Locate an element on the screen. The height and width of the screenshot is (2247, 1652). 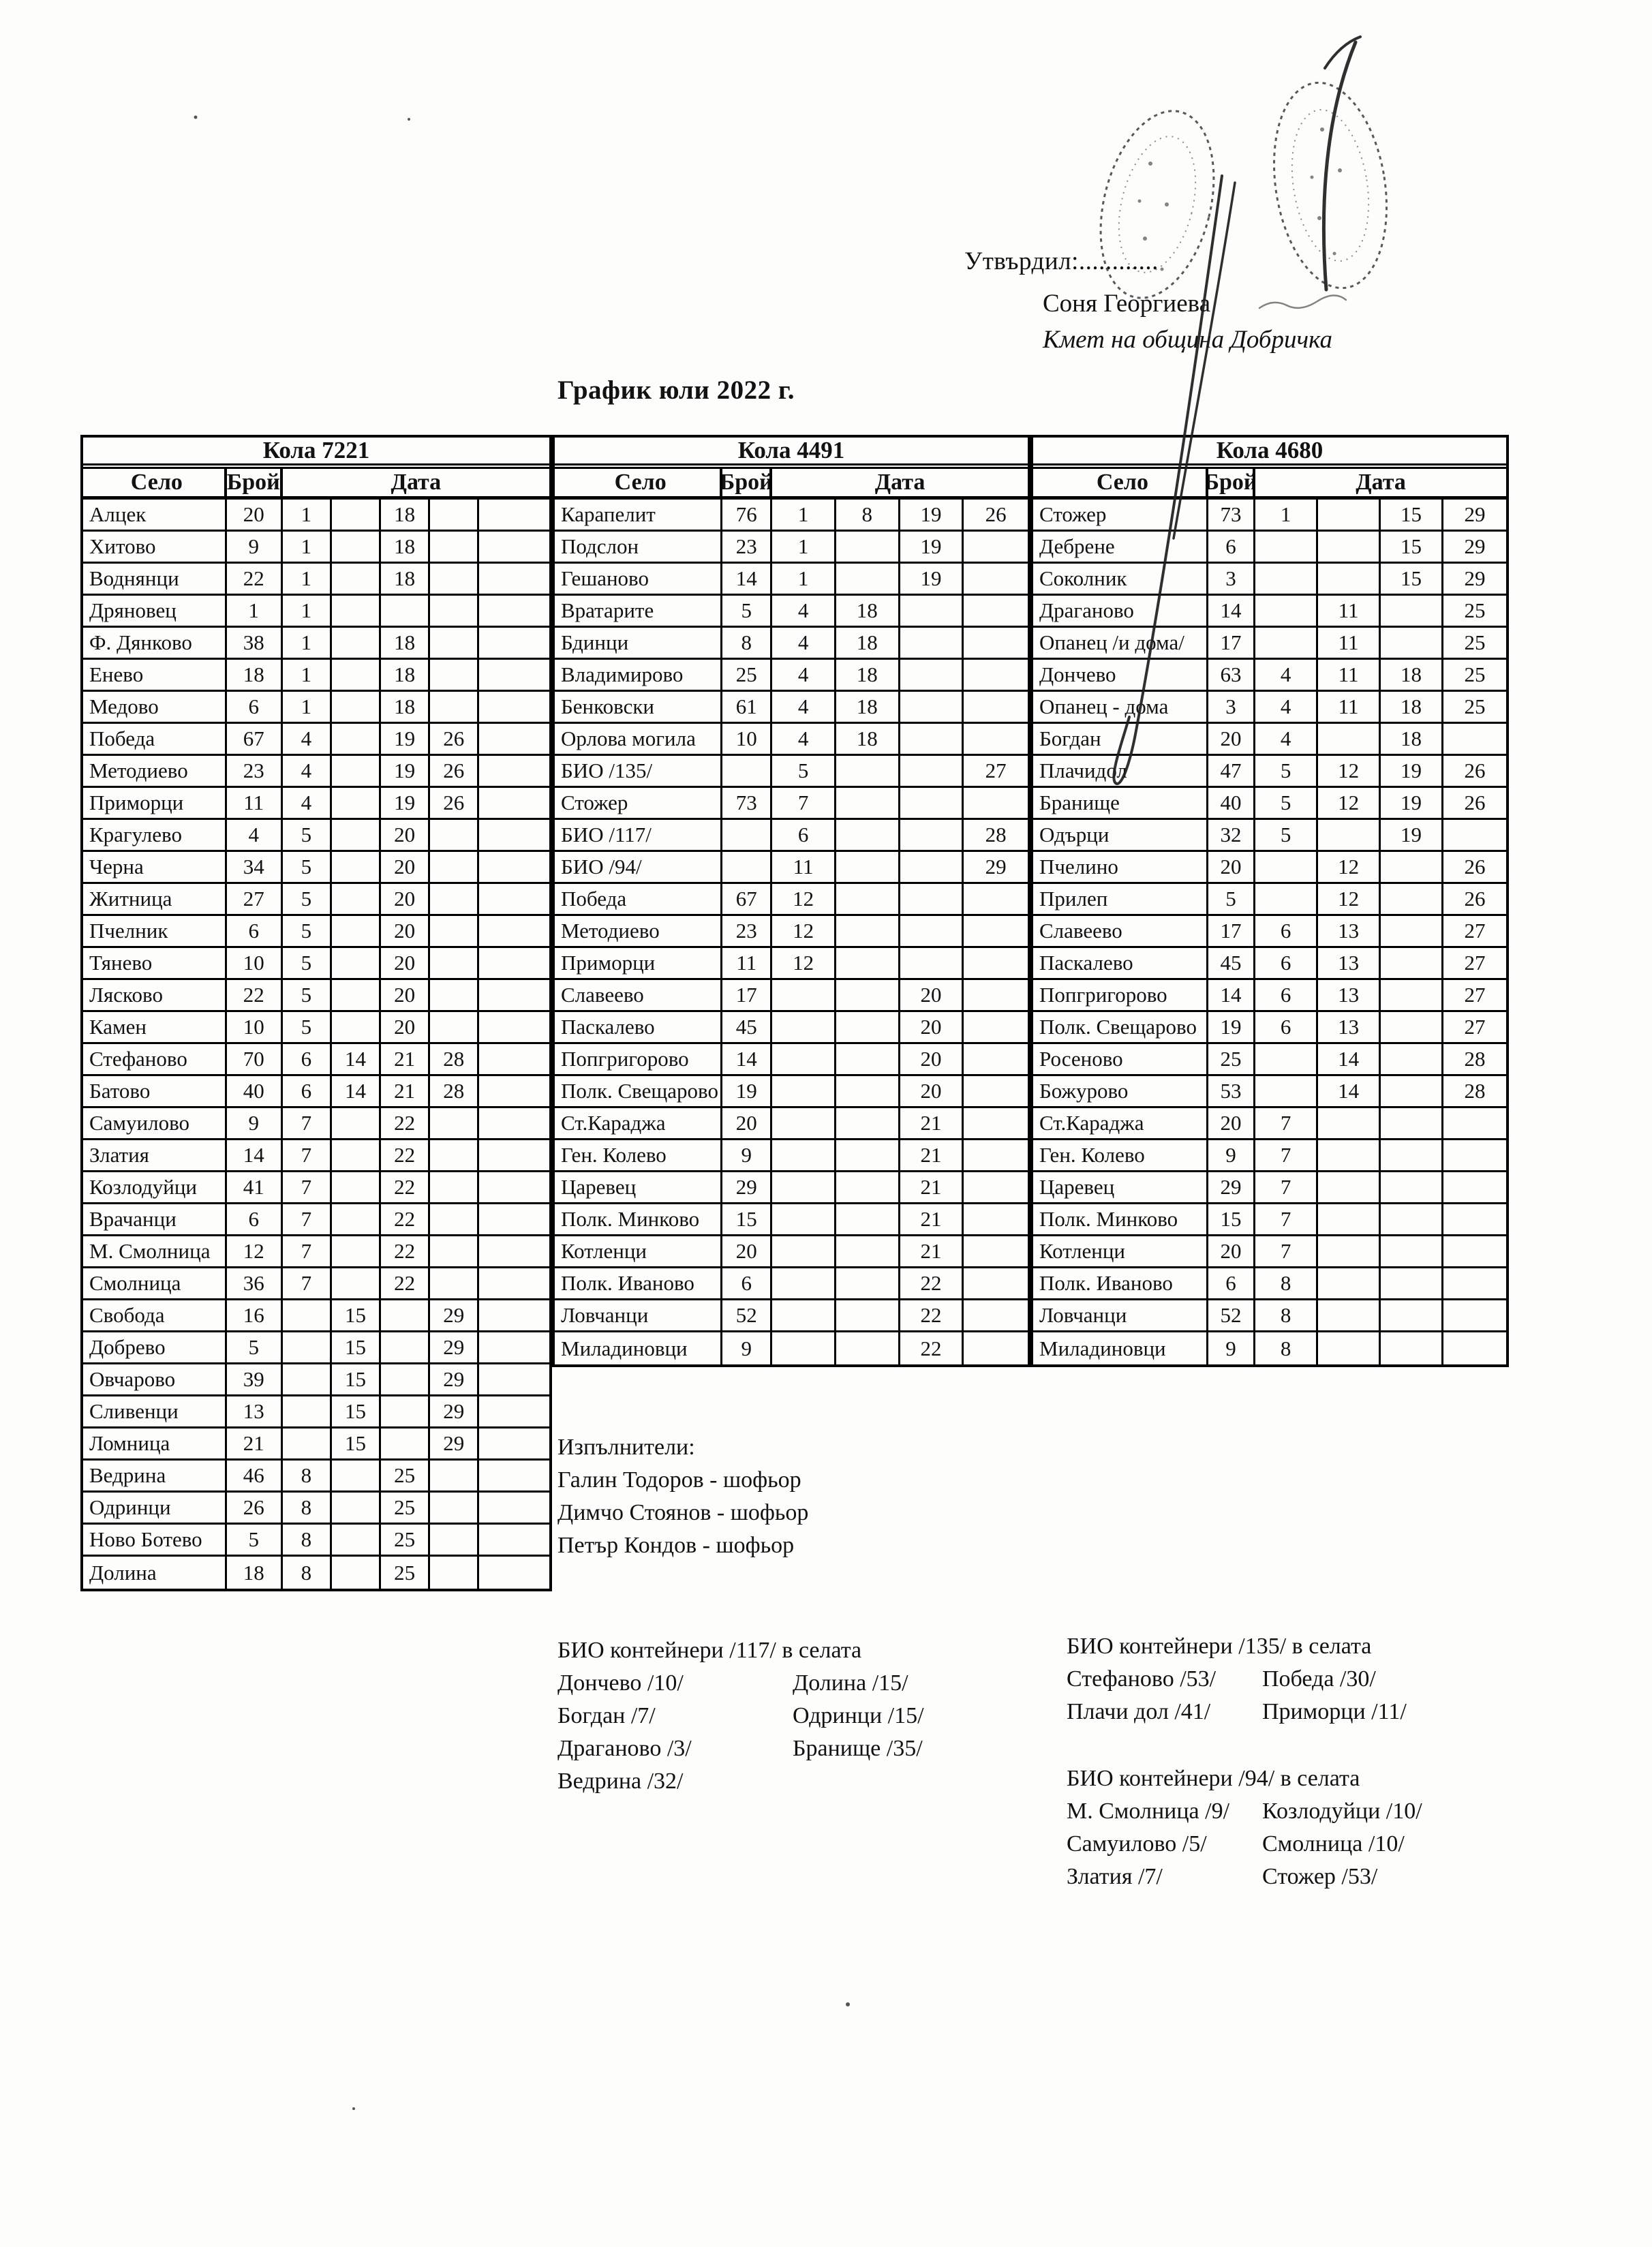
village-cell: Одринци is located at coordinates (155, 1508).